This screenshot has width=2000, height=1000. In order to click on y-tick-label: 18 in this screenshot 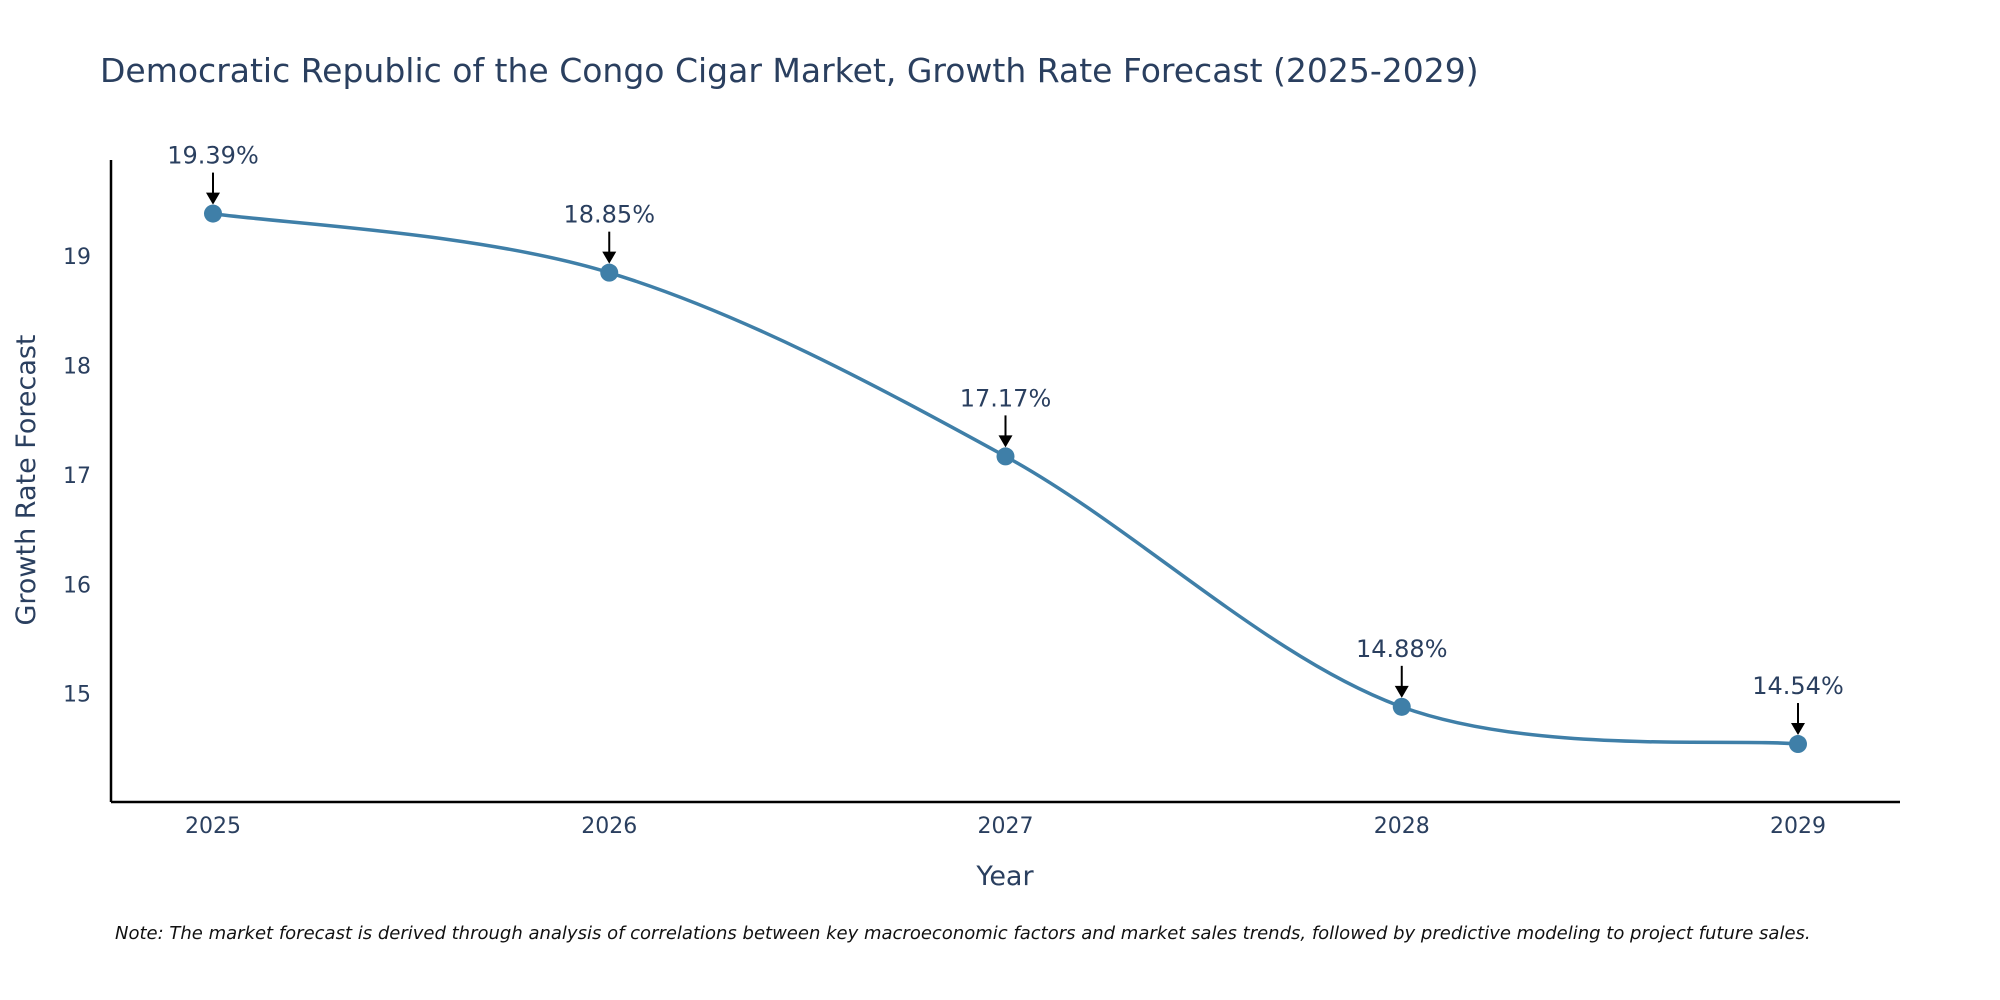, I will do `click(77, 367)`.